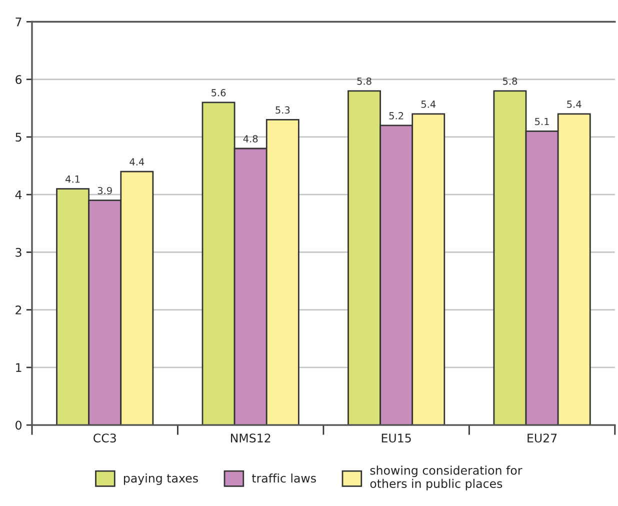 This screenshot has height=506, width=618. What do you see at coordinates (19, 310) in the screenshot?
I see `y-tick-label: 2` at bounding box center [19, 310].